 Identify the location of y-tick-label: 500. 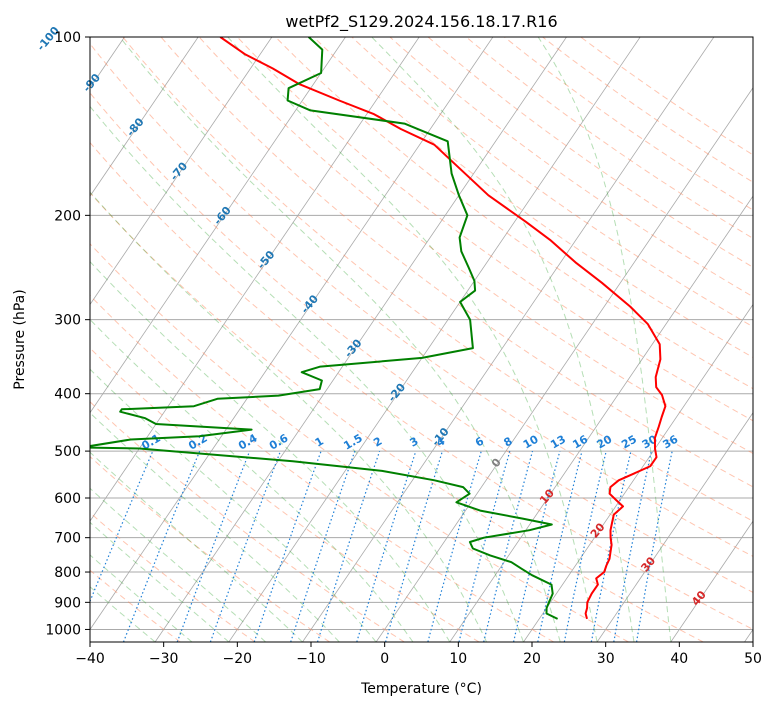
(67, 452).